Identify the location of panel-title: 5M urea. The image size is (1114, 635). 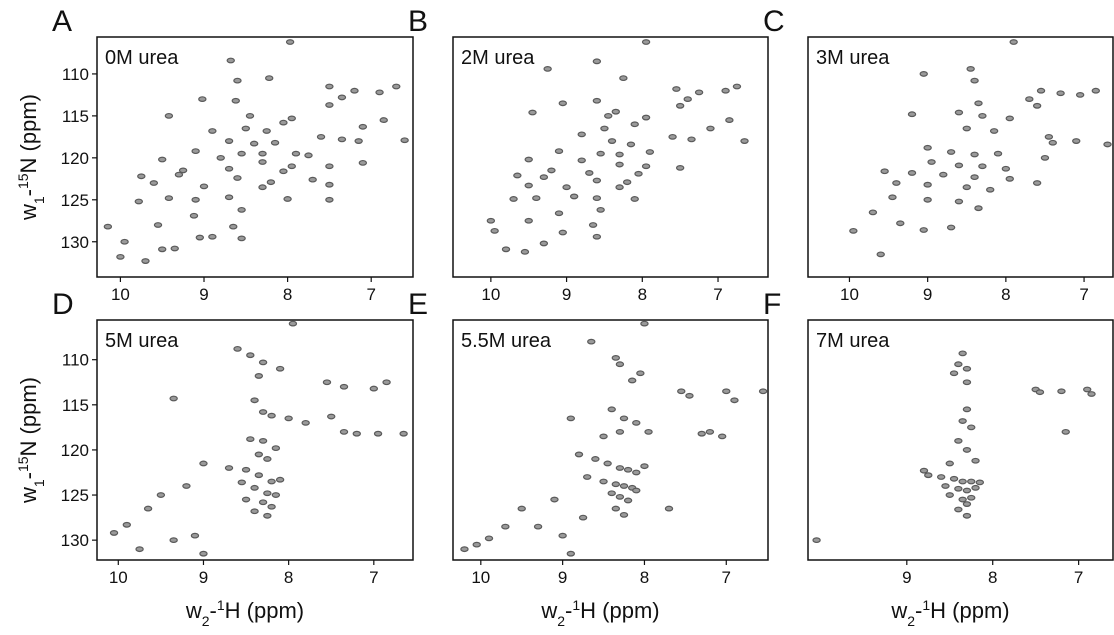
(142, 341).